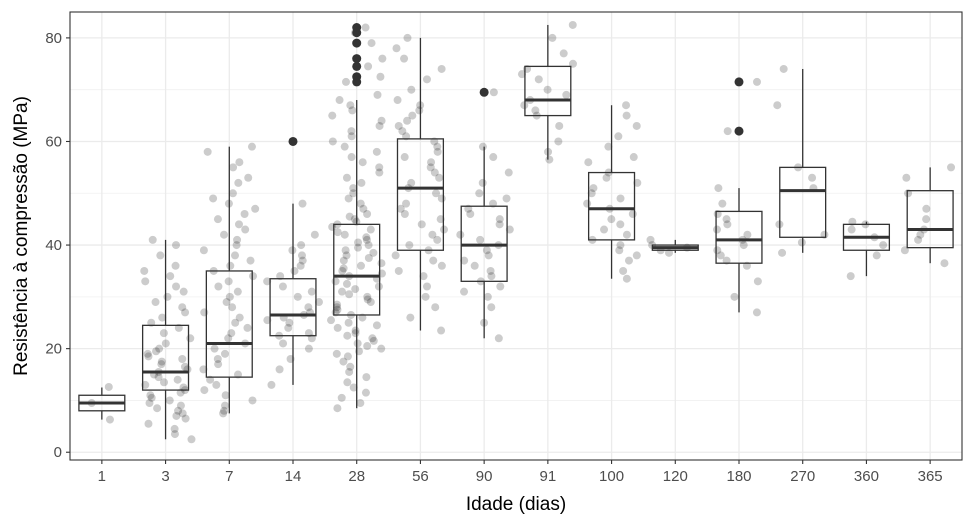 Image resolution: width=975 pixels, height=525 pixels. I want to click on x-tick-label: 1, so click(102, 476).